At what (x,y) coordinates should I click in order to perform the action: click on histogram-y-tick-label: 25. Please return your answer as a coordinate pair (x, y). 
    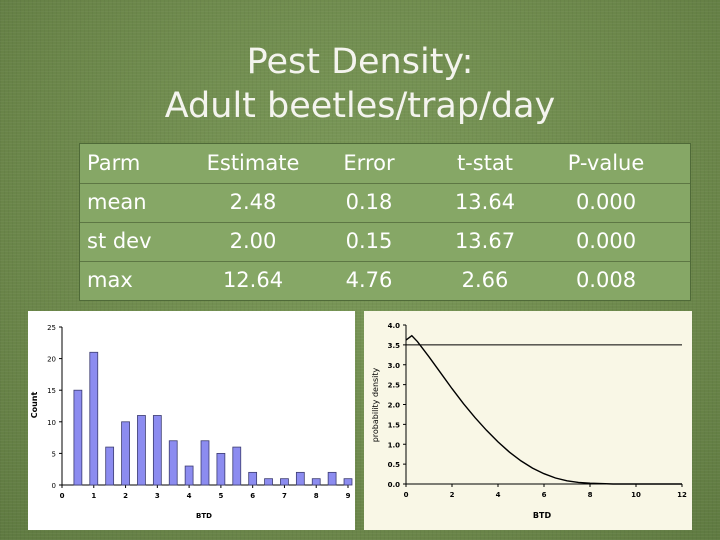
    Looking at the image, I should click on (51, 328).